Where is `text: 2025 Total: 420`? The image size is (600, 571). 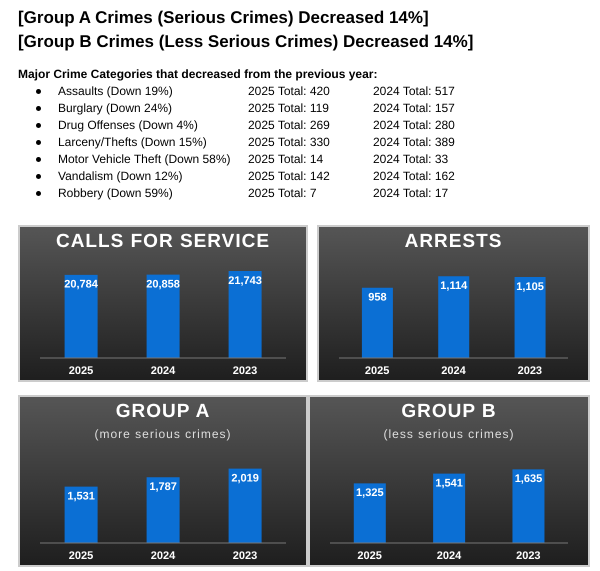
text: 2025 Total: 420 is located at coordinates (289, 91).